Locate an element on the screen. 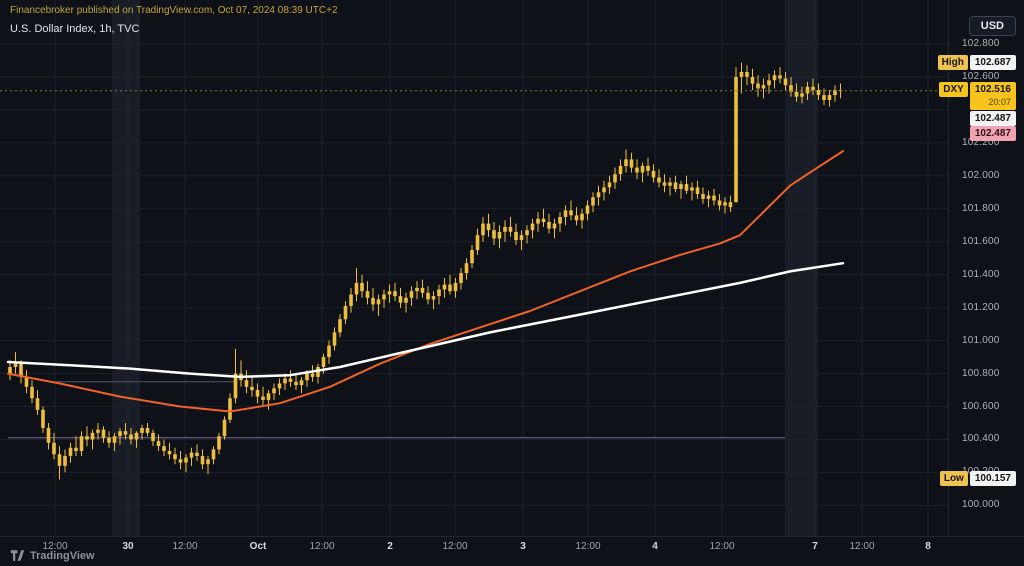 This screenshot has width=1024, height=566. price-tick-label: 102.600 is located at coordinates (981, 76).